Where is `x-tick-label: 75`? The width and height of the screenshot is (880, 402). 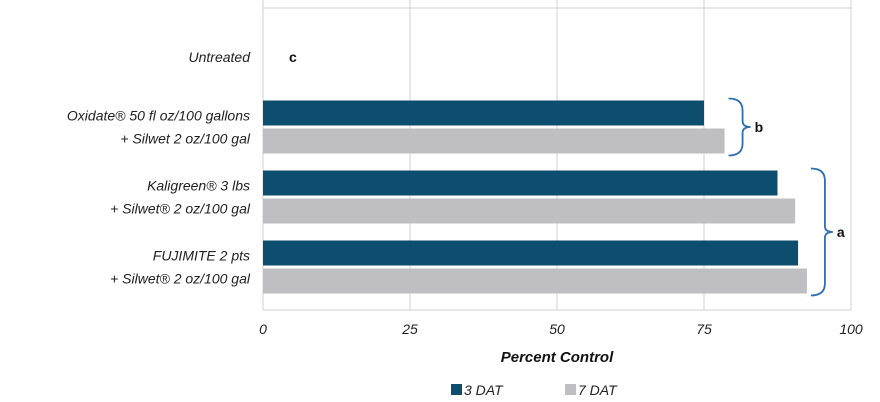 x-tick-label: 75 is located at coordinates (704, 329).